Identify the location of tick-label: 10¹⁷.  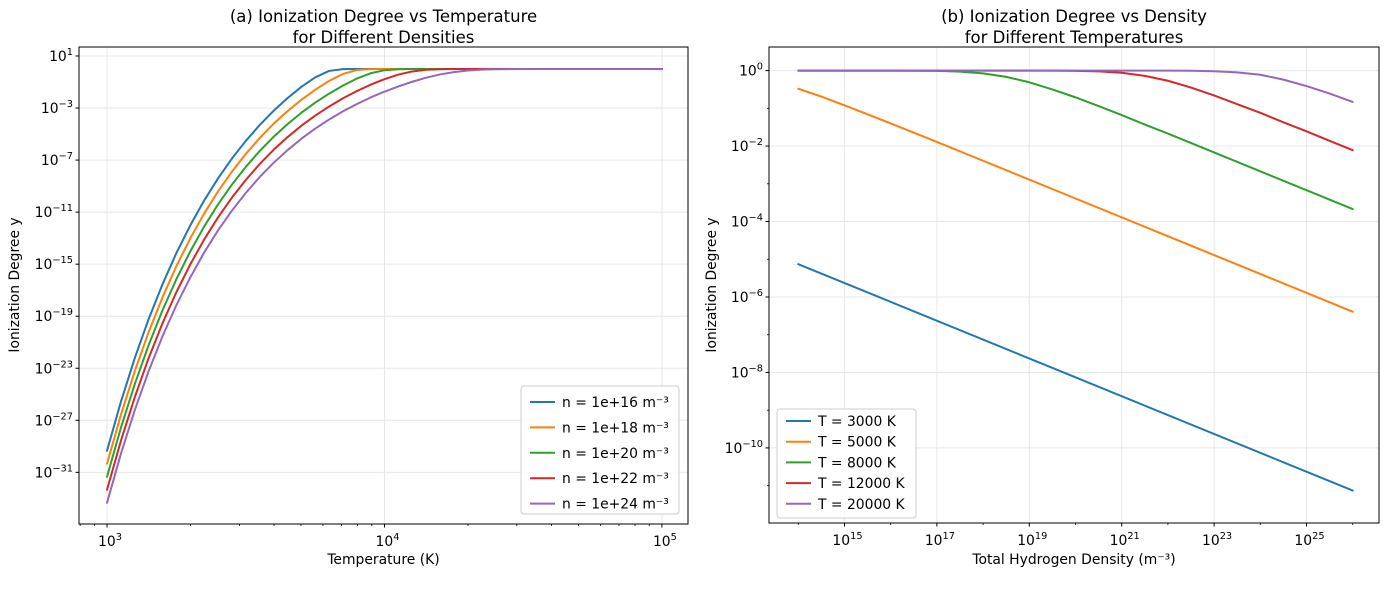
(940, 540).